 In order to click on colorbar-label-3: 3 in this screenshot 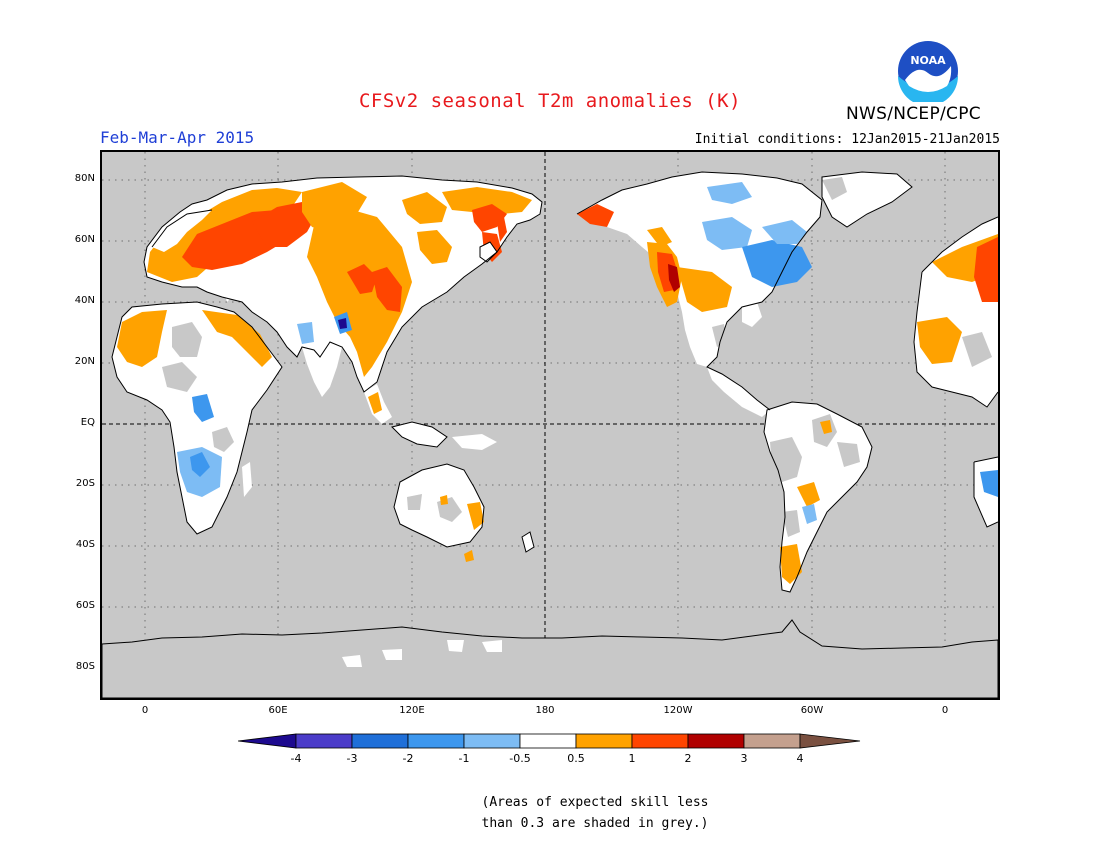, I will do `click(744, 758)`.